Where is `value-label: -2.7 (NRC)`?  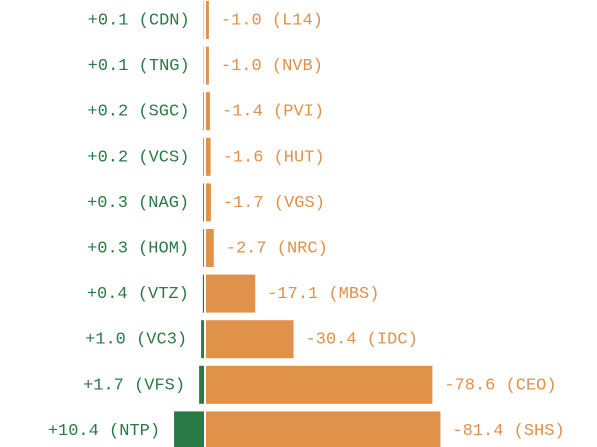 value-label: -2.7 (NRC) is located at coordinates (277, 248).